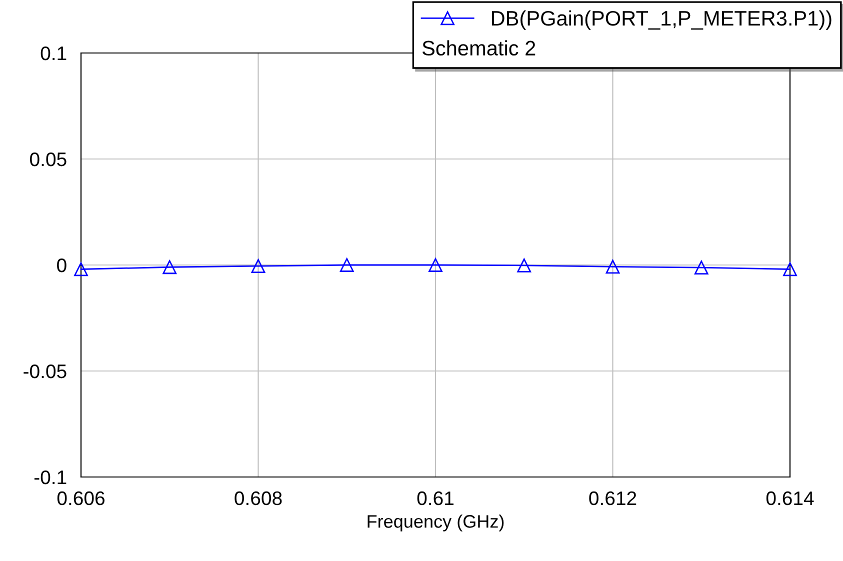 This screenshot has width=843, height=561. Describe the element at coordinates (790, 498) in the screenshot. I see `x-tick-label: 0.614` at that location.